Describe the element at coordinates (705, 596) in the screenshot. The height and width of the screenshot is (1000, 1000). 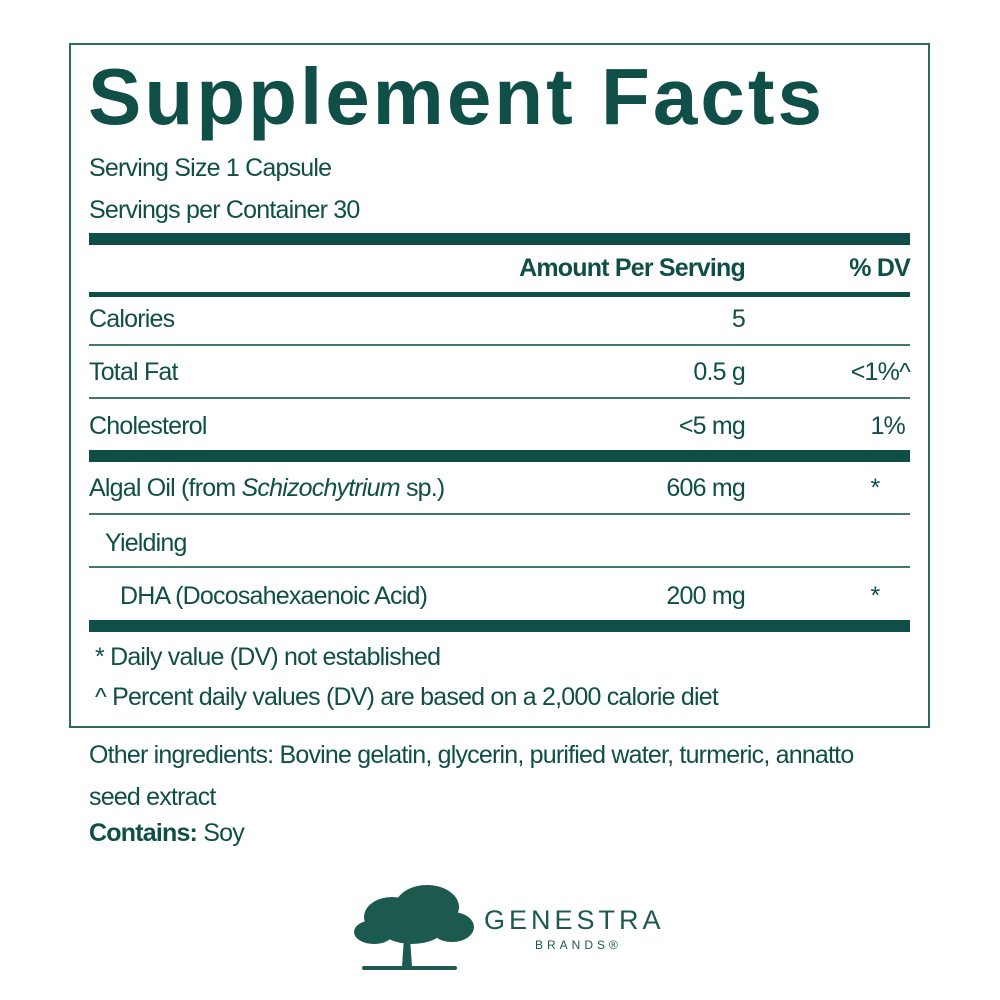
I see `row-amount: 200 mg` at that location.